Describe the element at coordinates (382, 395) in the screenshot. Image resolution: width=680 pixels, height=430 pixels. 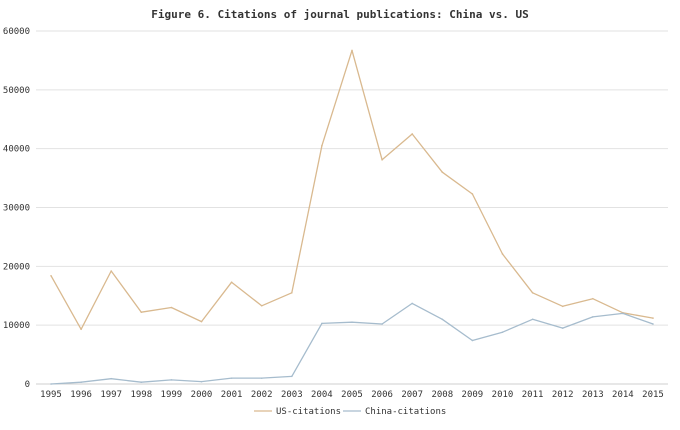
I see `x-tick-label: 2006` at that location.